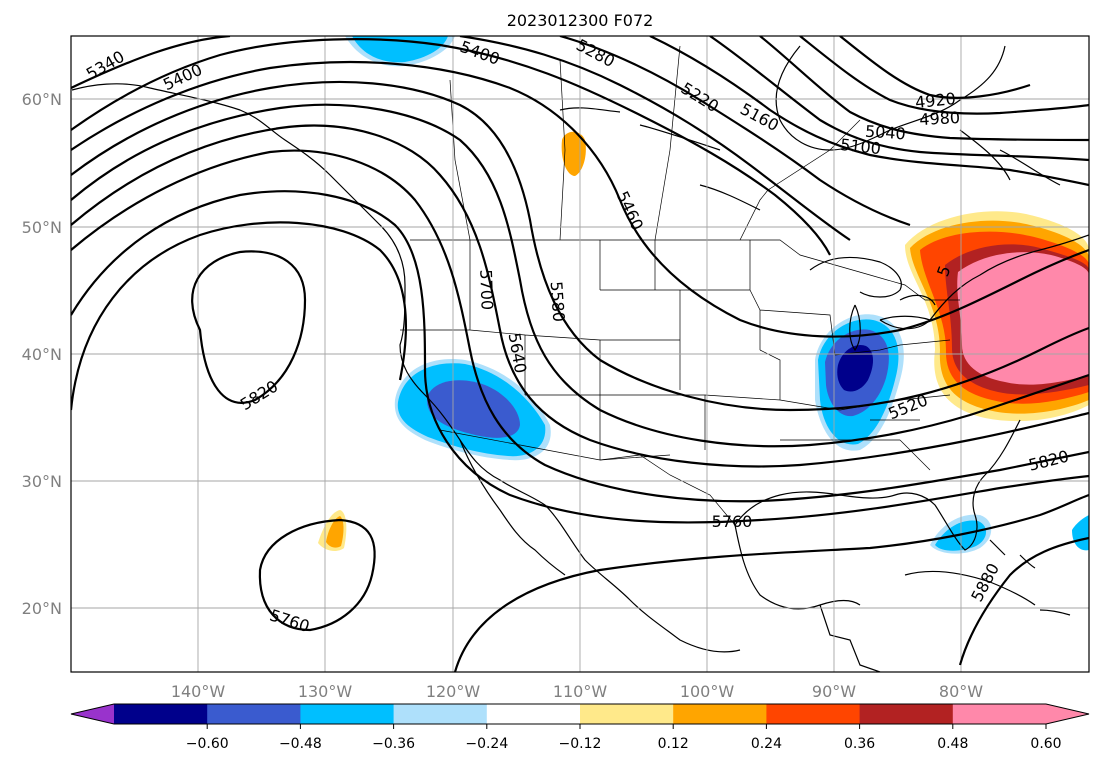 Image resolution: width=1103 pixels, height=765 pixels. Describe the element at coordinates (198, 691) in the screenshot. I see `lon-label: 140°W` at that location.